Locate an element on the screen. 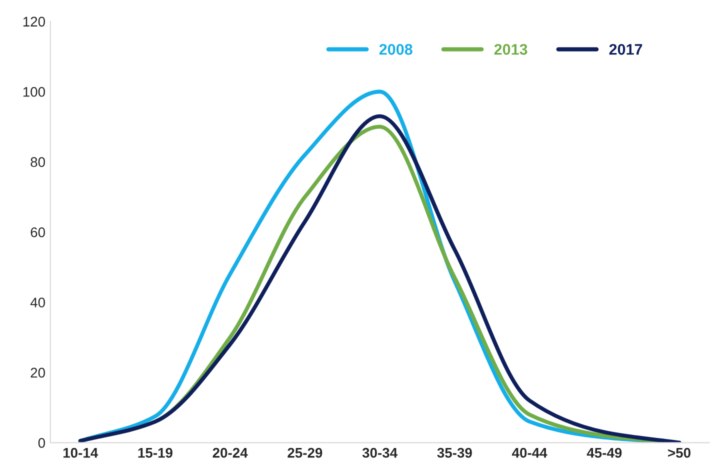 This screenshot has width=720, height=476. y-tick-label: 120 is located at coordinates (34, 21).